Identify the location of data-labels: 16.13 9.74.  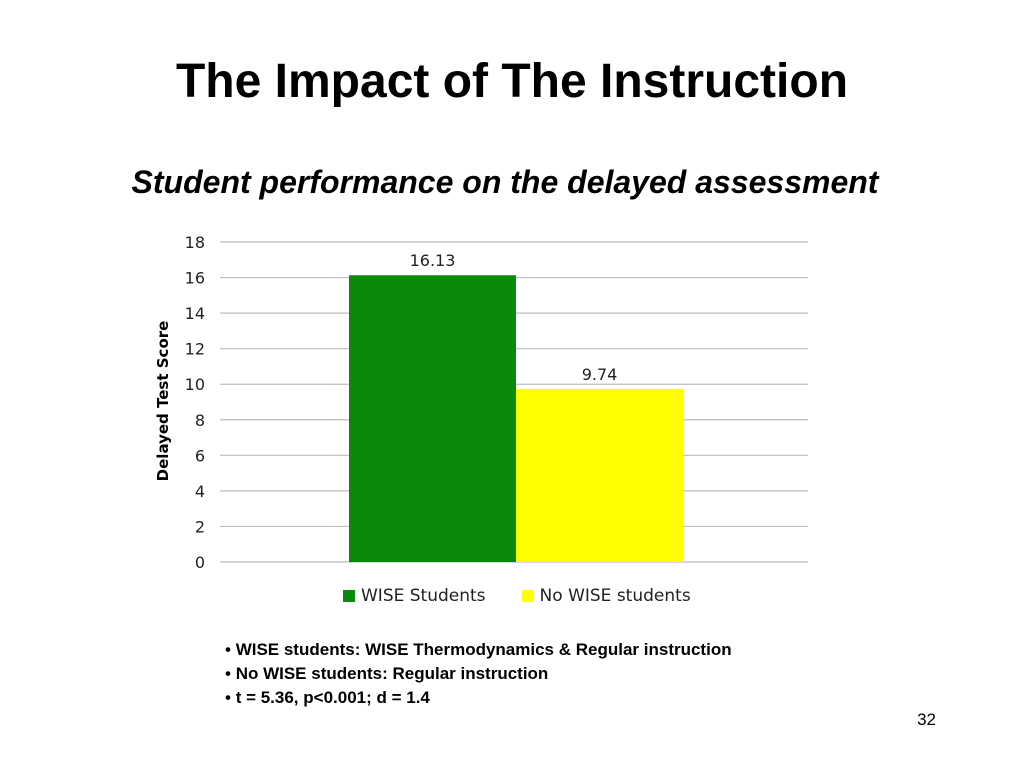
(514, 317).